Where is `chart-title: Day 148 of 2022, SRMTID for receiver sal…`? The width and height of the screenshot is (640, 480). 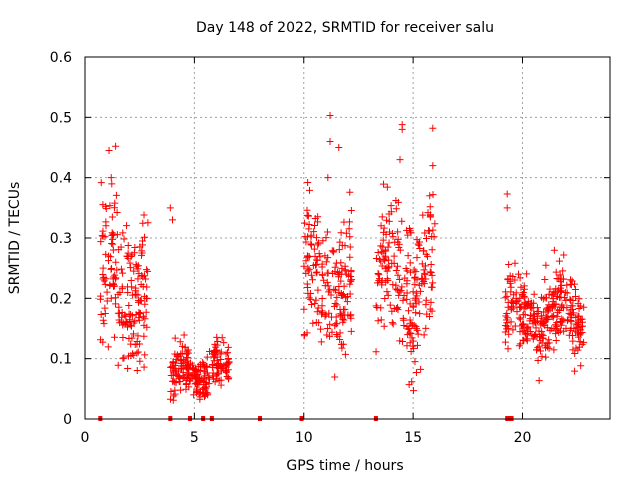 chart-title: Day 148 of 2022, SRMTID for receiver sal… is located at coordinates (345, 28).